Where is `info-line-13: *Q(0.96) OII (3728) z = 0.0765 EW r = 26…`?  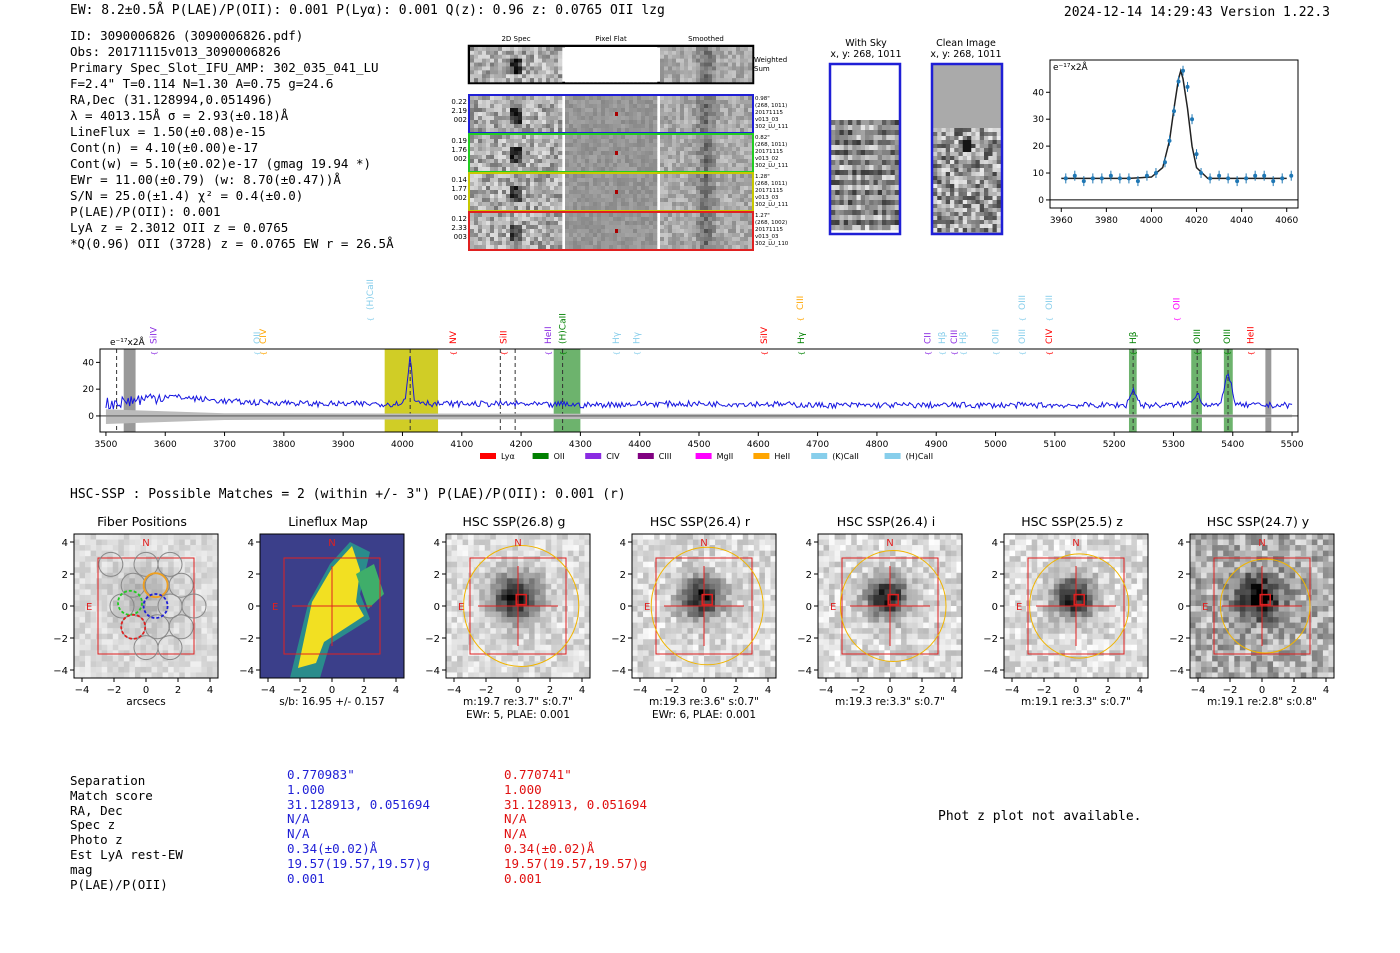
info-line-13: *Q(0.96) OII (3728) z = 0.0765 EW r = 26… is located at coordinates (232, 243).